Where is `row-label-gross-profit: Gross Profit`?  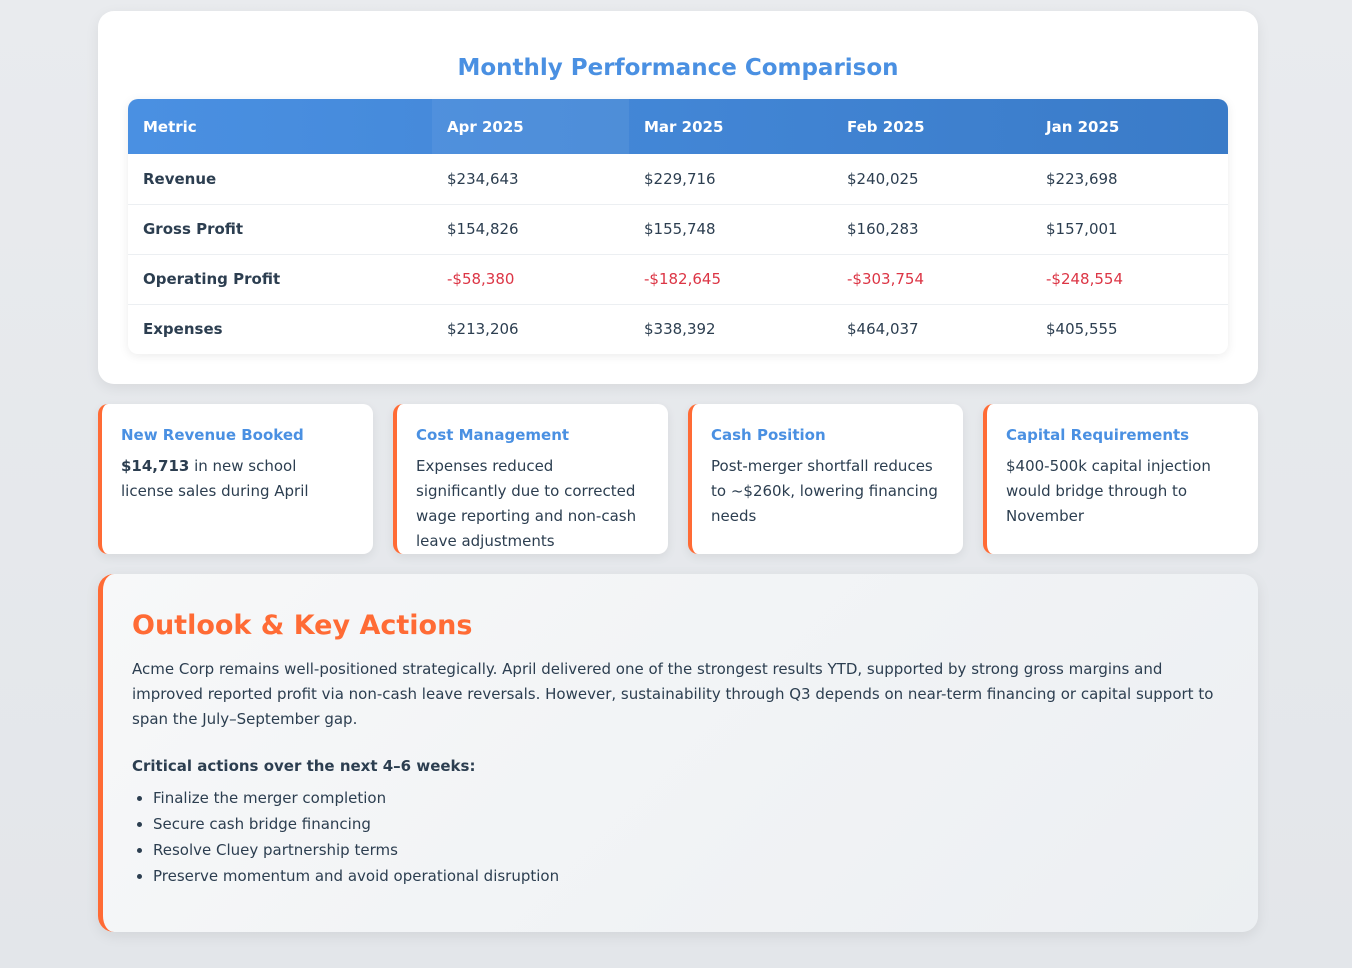
row-label-gross-profit: Gross Profit is located at coordinates (193, 229).